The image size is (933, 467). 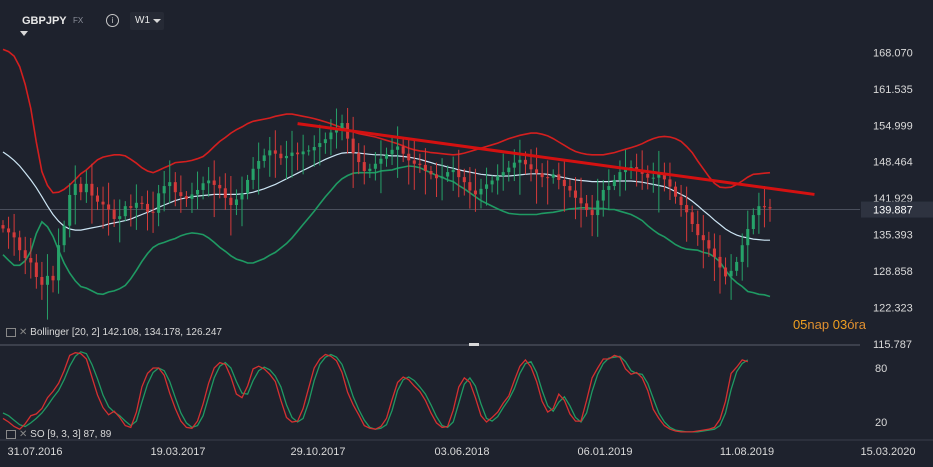 What do you see at coordinates (112, 20) in the screenshot?
I see `info-icon: i` at bounding box center [112, 20].